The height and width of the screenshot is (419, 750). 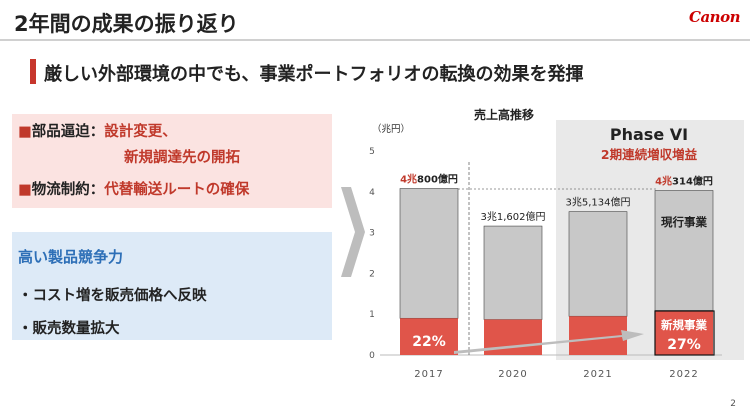 I want to click on competitiveness-item-price: ・コスト増を販売価格へ反映, so click(x=112, y=296).